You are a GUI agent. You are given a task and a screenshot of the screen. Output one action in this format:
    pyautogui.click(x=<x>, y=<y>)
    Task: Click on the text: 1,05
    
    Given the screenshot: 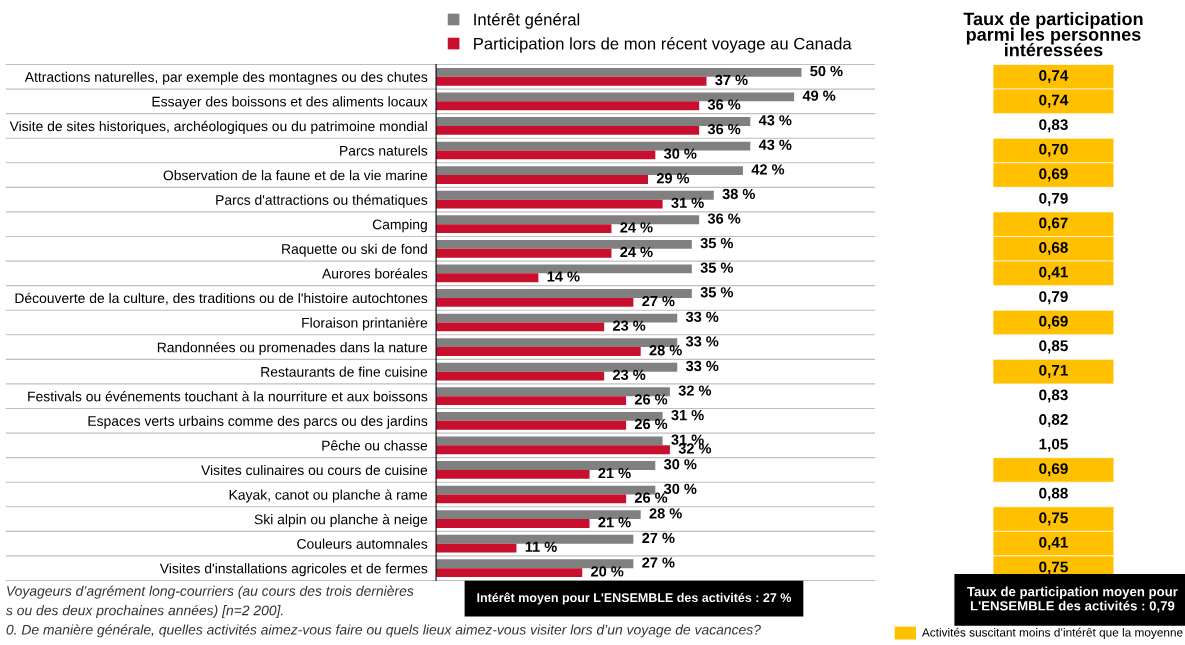 What is the action you would take?
    pyautogui.click(x=1053, y=445)
    